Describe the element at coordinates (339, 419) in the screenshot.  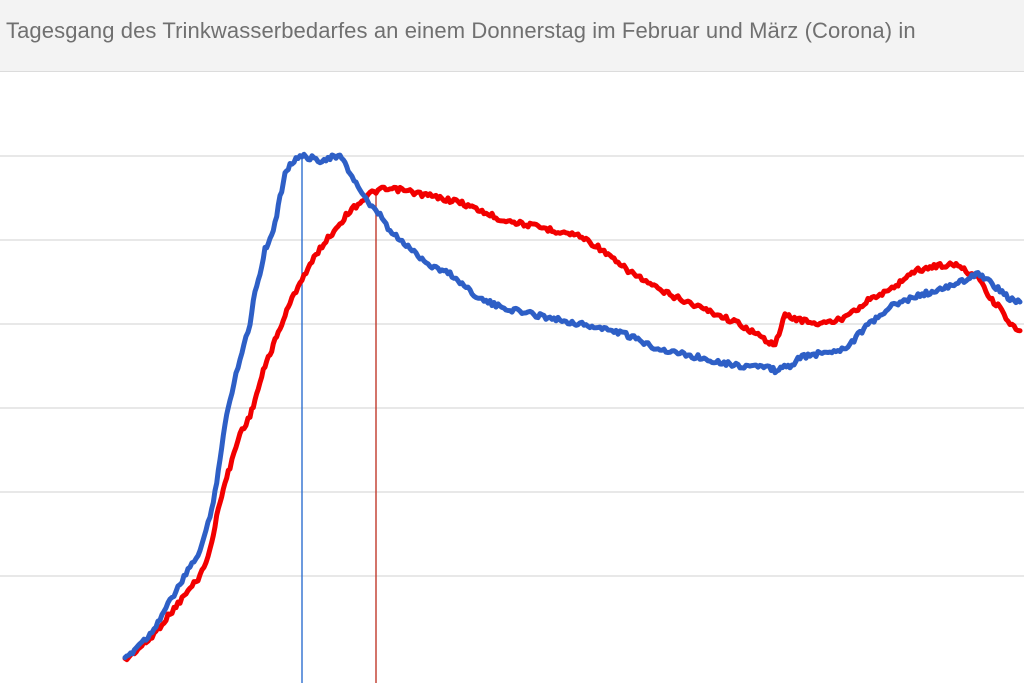
I see `peak-markers` at that location.